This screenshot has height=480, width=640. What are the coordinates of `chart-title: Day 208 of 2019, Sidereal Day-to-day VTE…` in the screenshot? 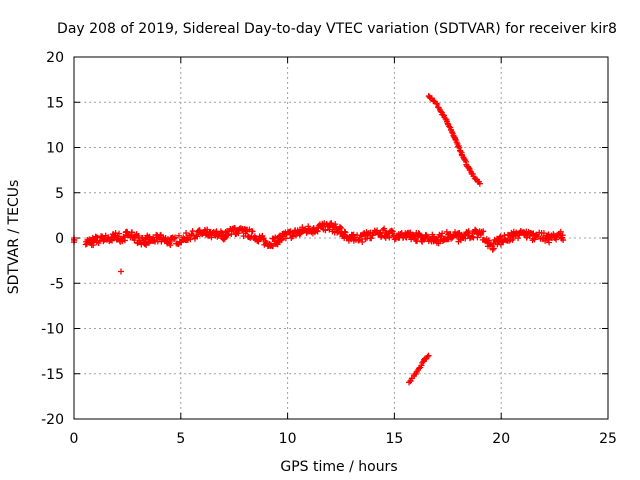 It's located at (337, 29).